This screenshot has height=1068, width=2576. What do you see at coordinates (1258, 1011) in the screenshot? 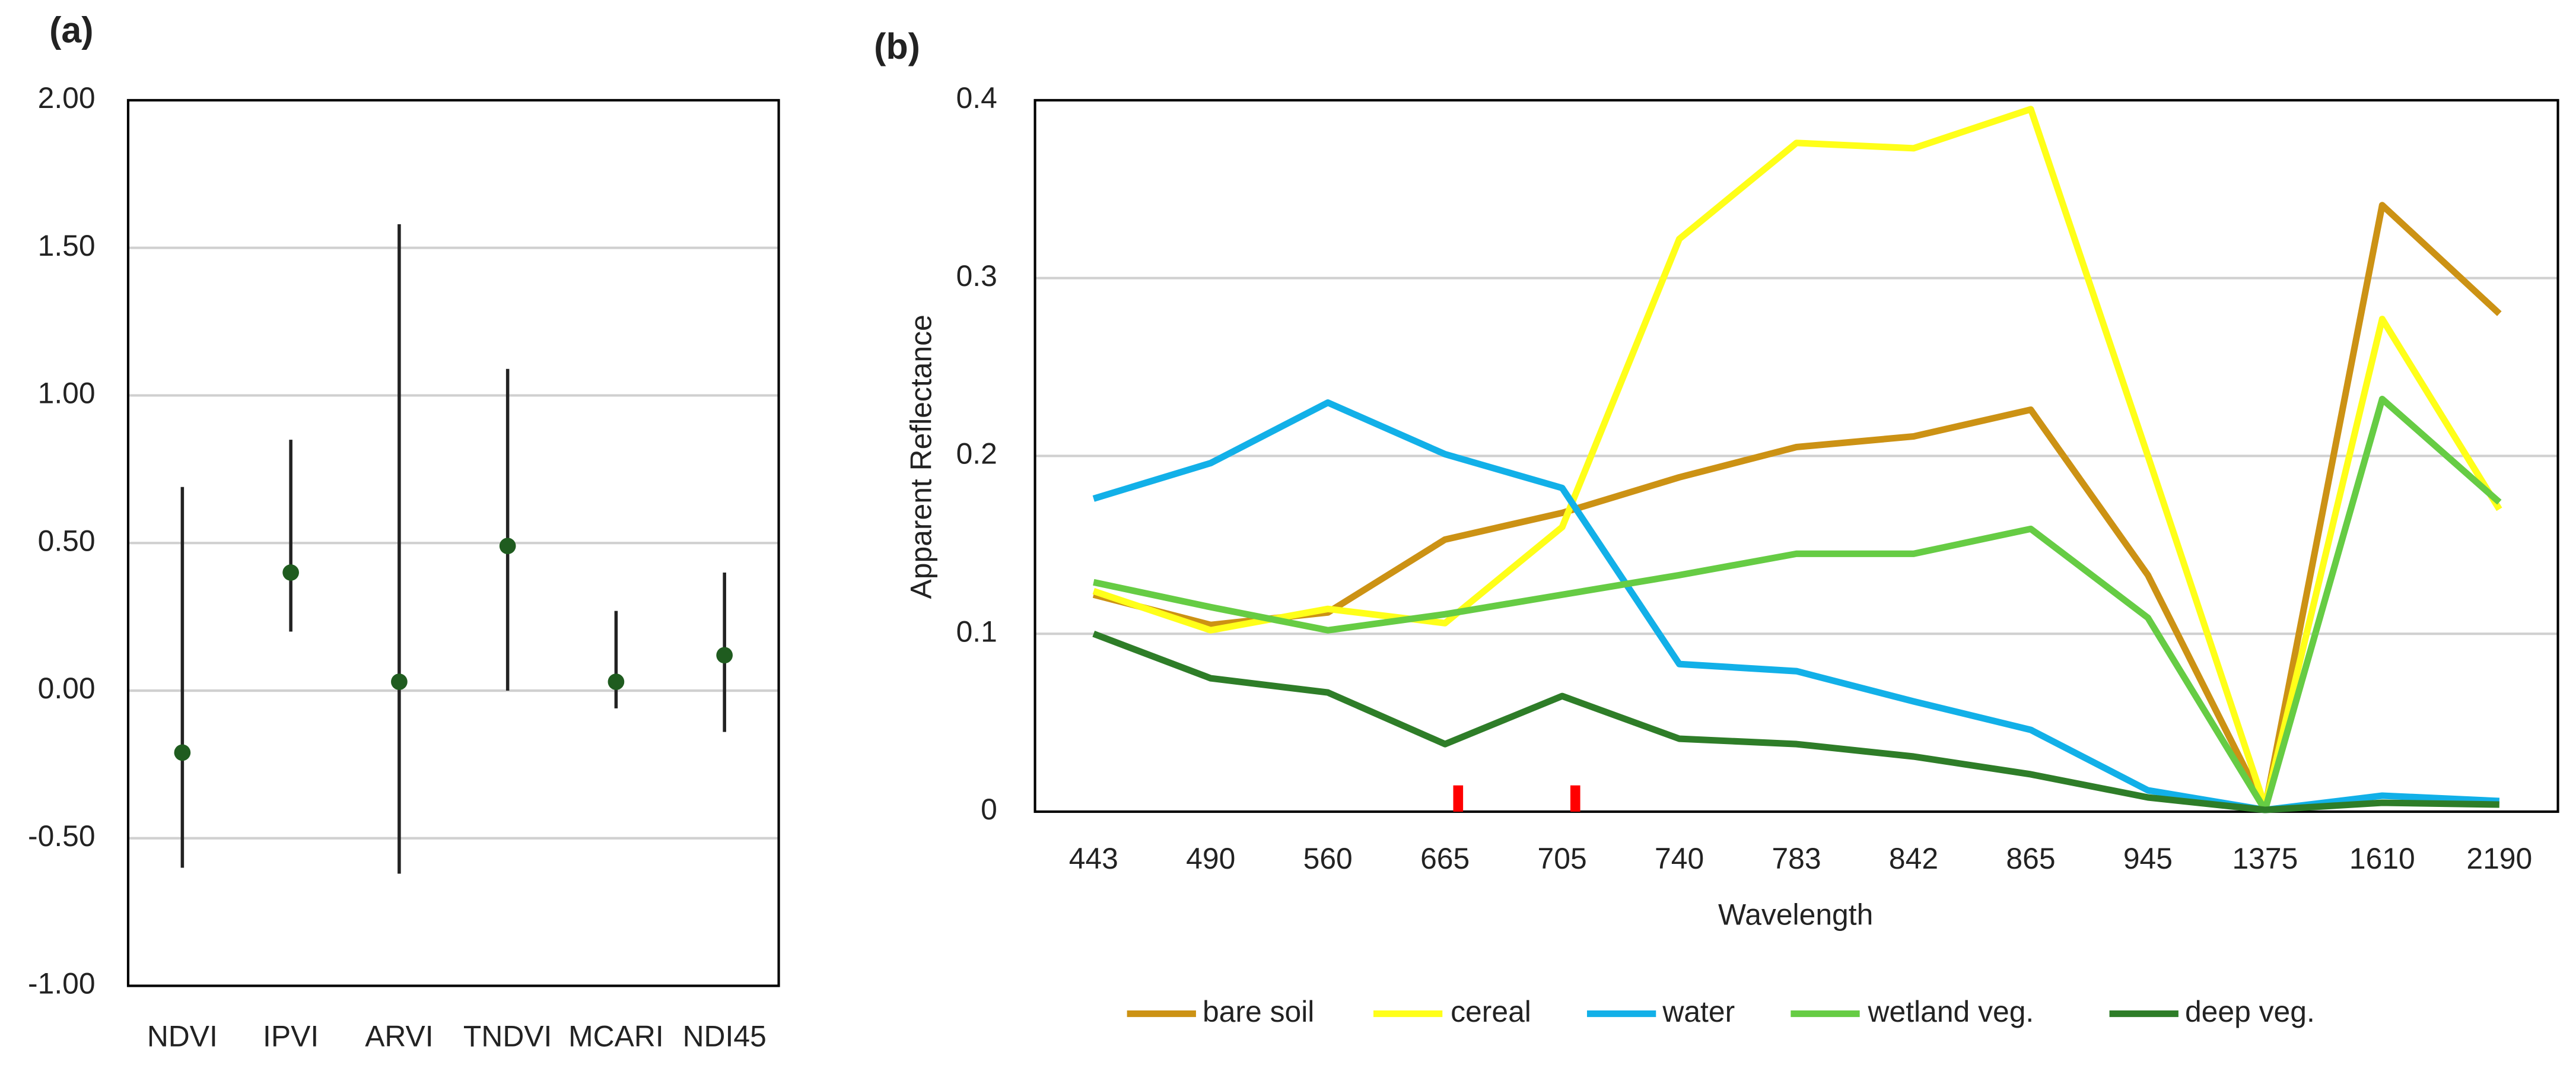
I see `legend-label: bare soil` at bounding box center [1258, 1011].